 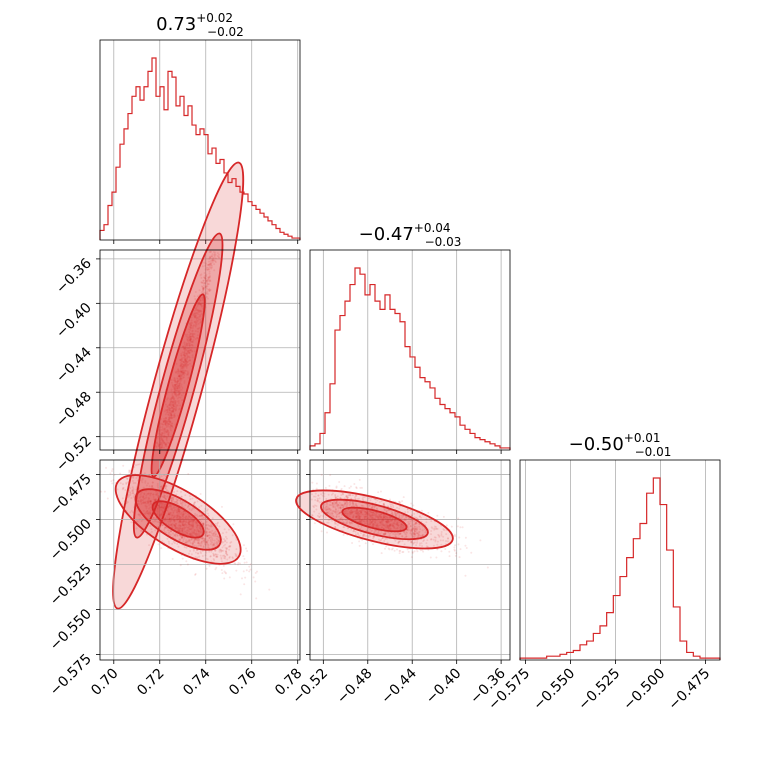 I want to click on axes-frame, so click(x=410, y=350).